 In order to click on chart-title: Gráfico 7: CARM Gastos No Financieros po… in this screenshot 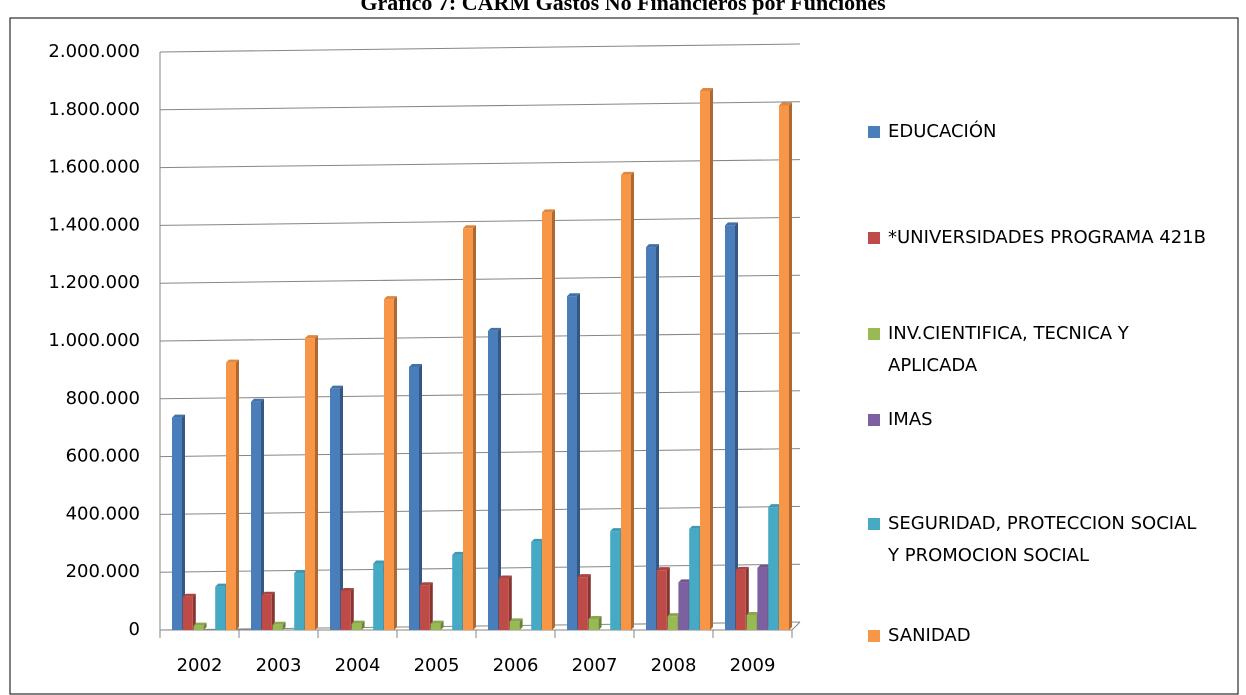, I will do `click(623, 7)`.